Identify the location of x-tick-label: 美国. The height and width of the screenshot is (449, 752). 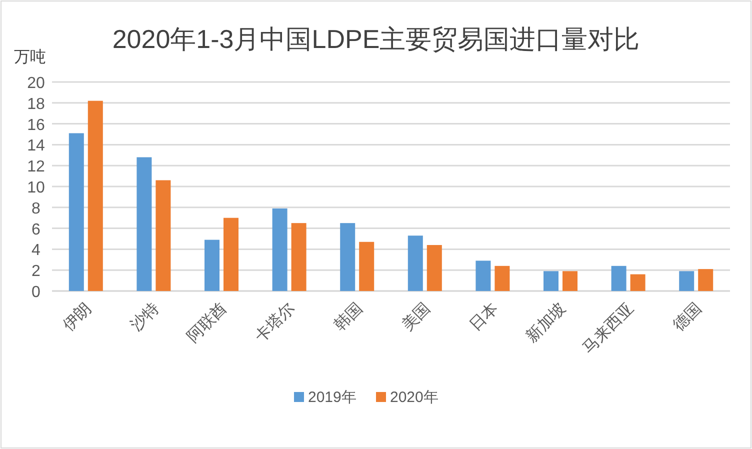
(416, 316).